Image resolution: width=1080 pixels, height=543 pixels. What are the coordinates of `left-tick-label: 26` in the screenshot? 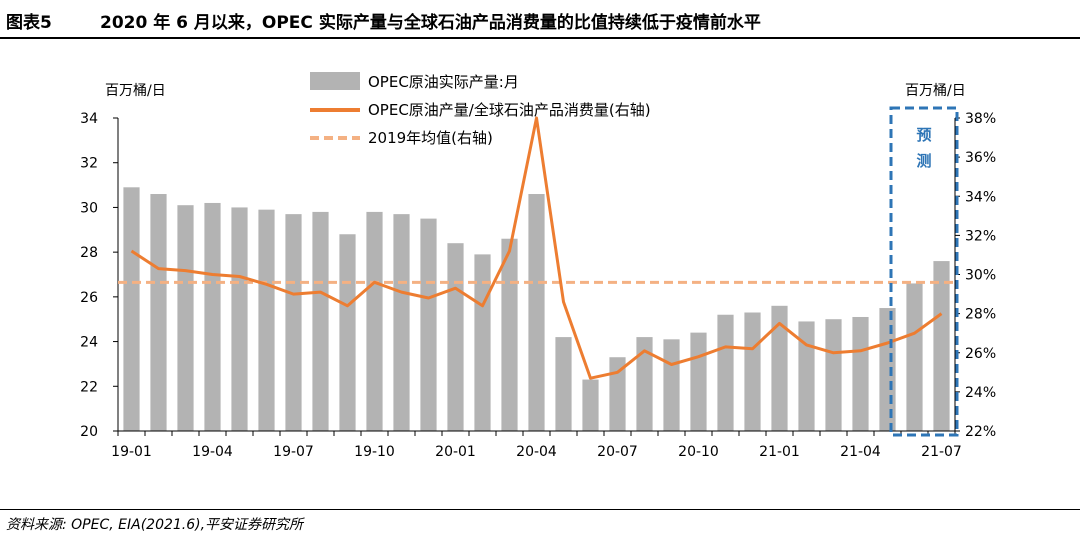 It's located at (89, 298).